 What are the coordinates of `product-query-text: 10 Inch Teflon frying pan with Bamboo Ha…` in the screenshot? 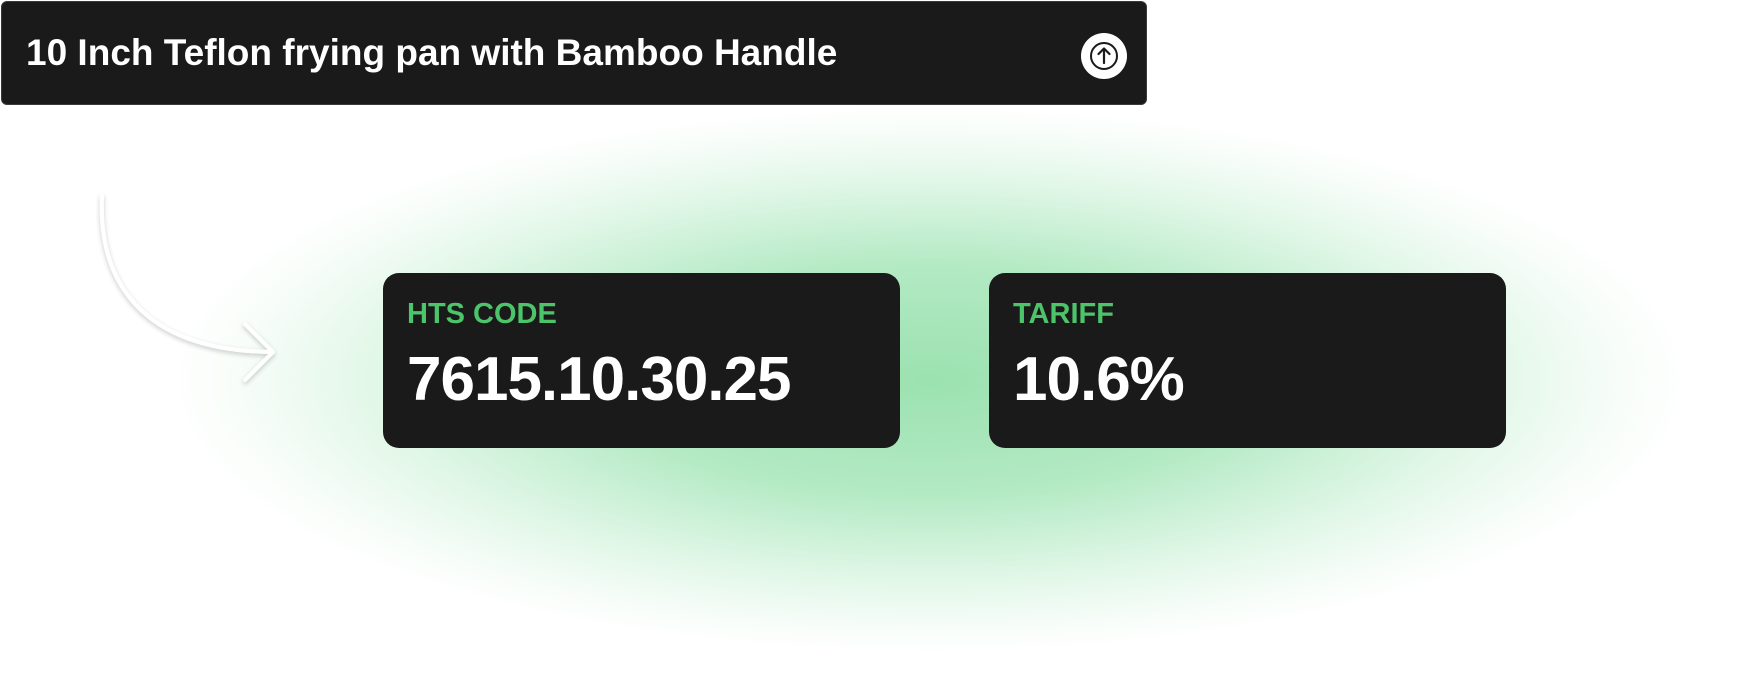 It's located at (432, 52).